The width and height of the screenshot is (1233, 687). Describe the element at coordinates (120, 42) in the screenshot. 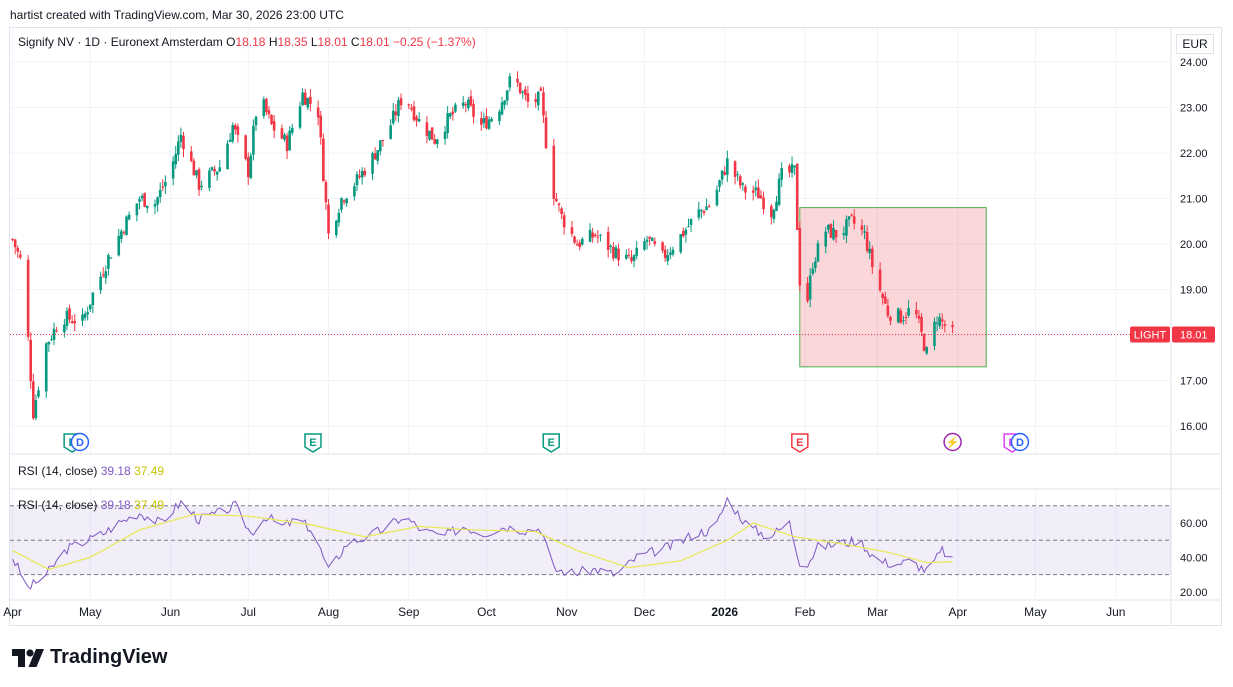

I see `symbol-title: Signify NV · 1D · Euronext Amsterdam` at that location.